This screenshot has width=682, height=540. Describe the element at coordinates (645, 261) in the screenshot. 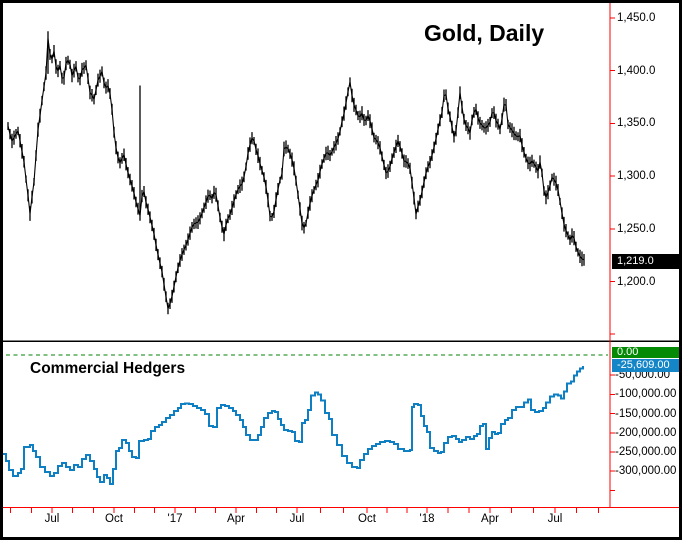

I see `last-price-box: 1,219.0` at that location.